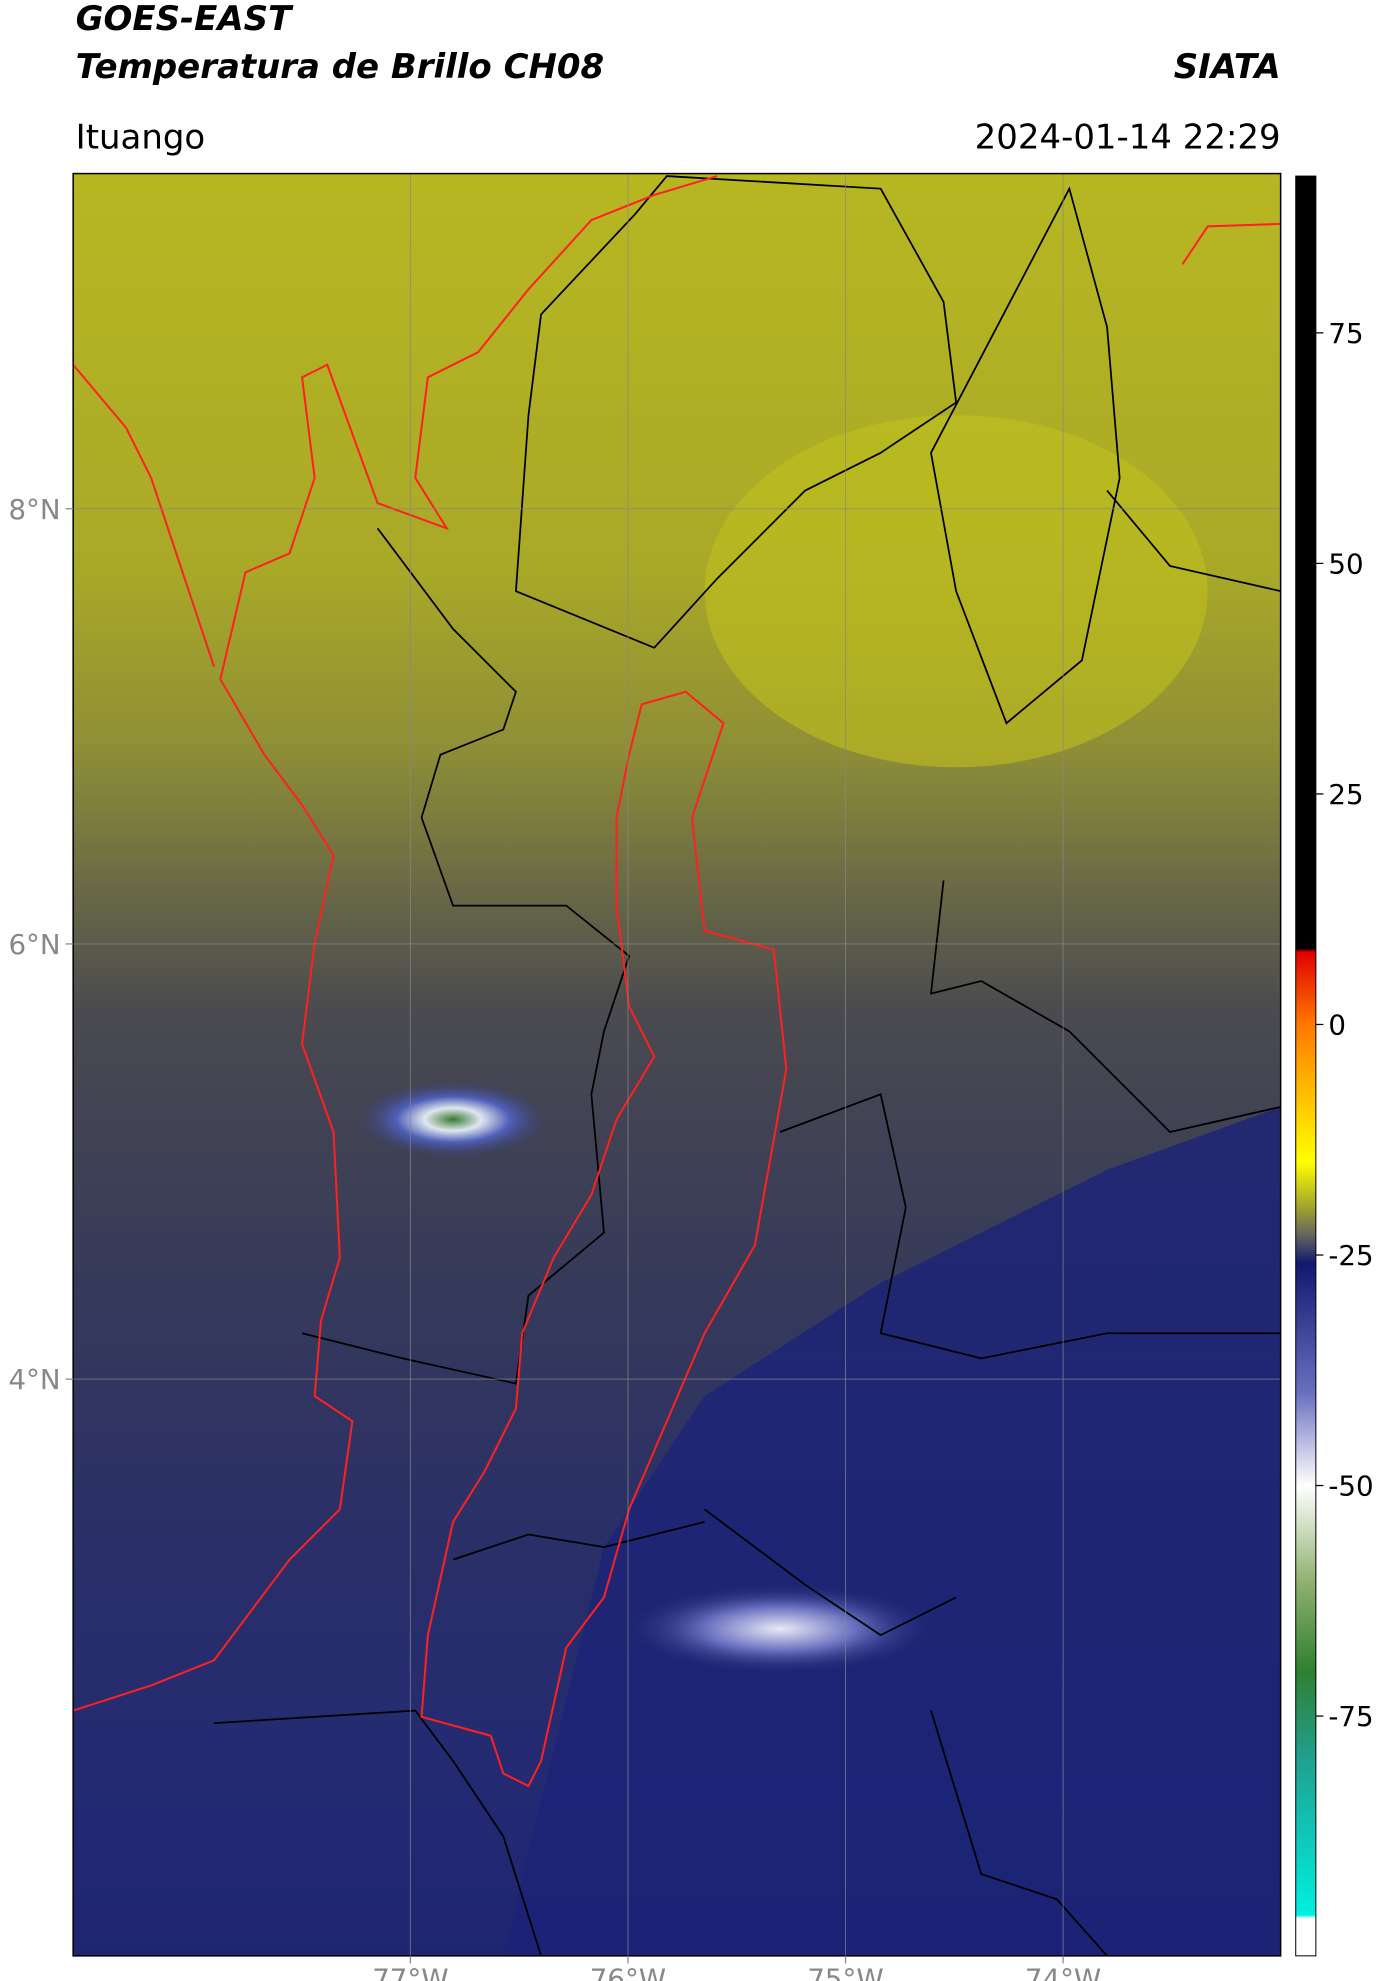  Describe the element at coordinates (1345, 563) in the screenshot. I see `colorbar-tick-label: 50` at that location.